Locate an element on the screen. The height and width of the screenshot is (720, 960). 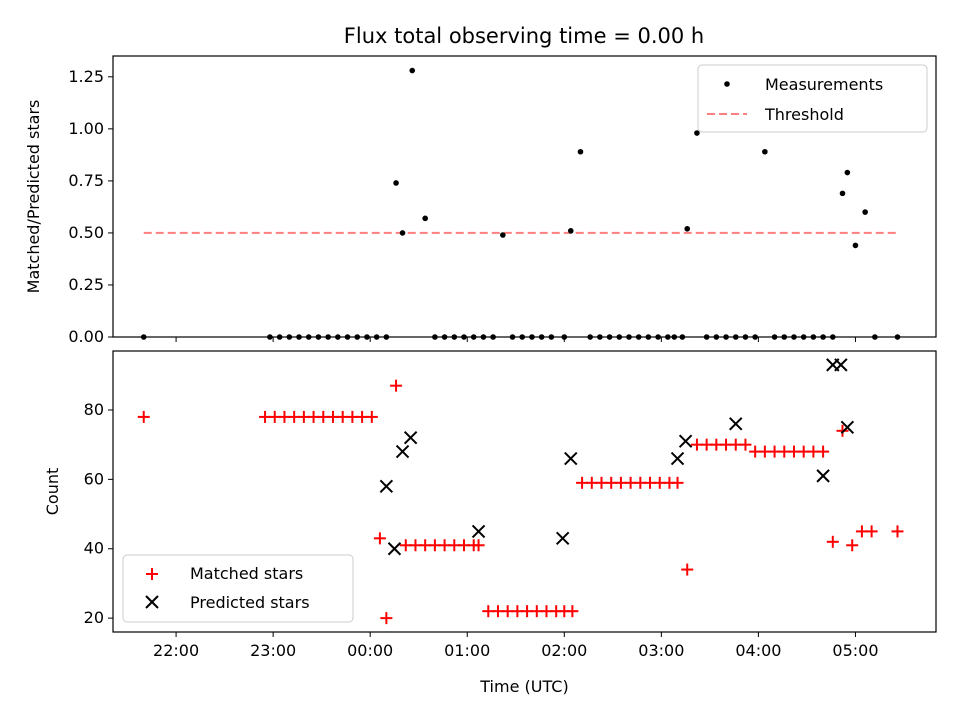
bottom-xtick-label: 02:00 is located at coordinates (564, 650).